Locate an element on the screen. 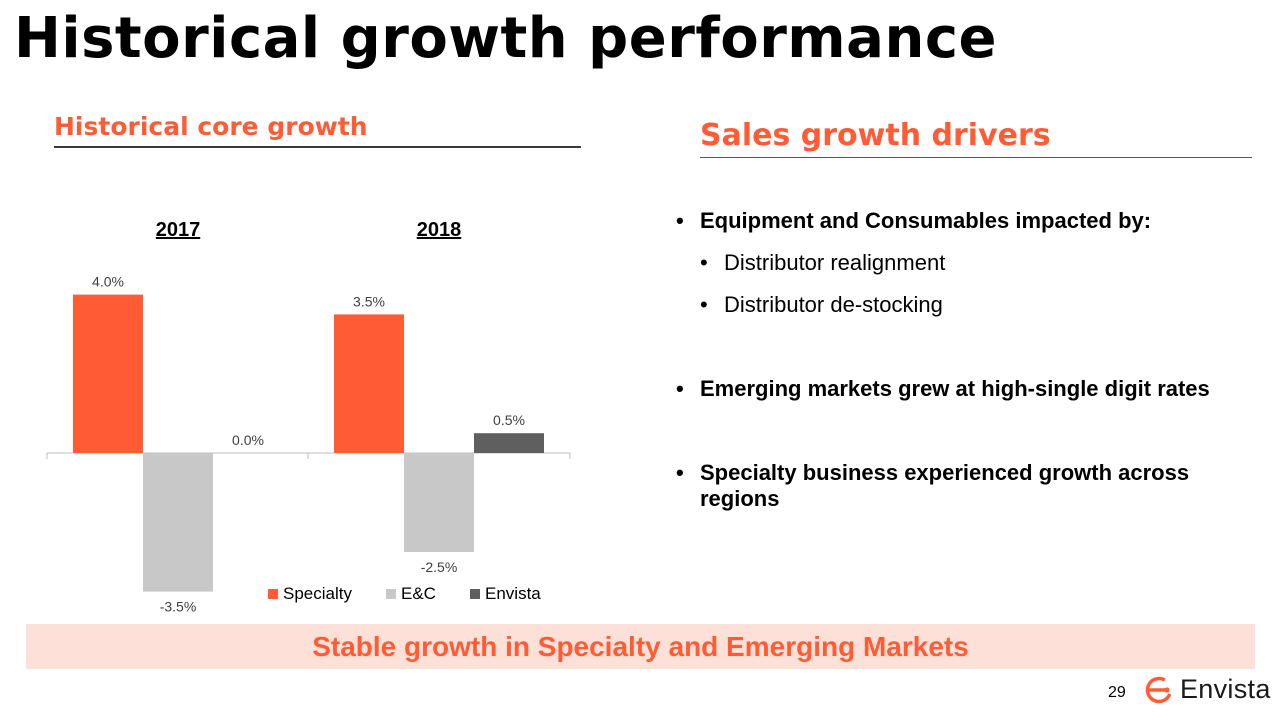  category-label-2018: 2018 is located at coordinates (439, 230).